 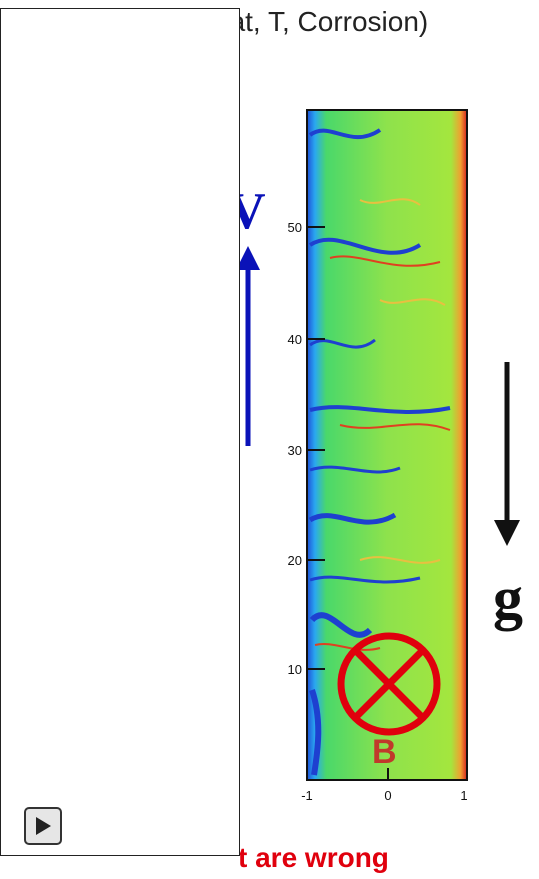 What do you see at coordinates (248, 346) in the screenshot?
I see `velocity-arrow` at bounding box center [248, 346].